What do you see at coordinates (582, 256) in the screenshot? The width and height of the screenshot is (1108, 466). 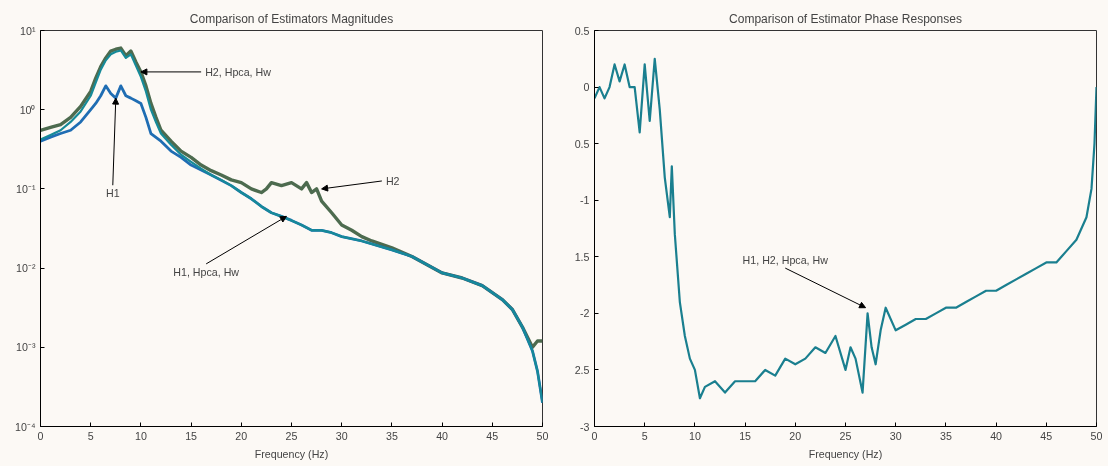 I see `y-tick-label: 1.5` at bounding box center [582, 256].